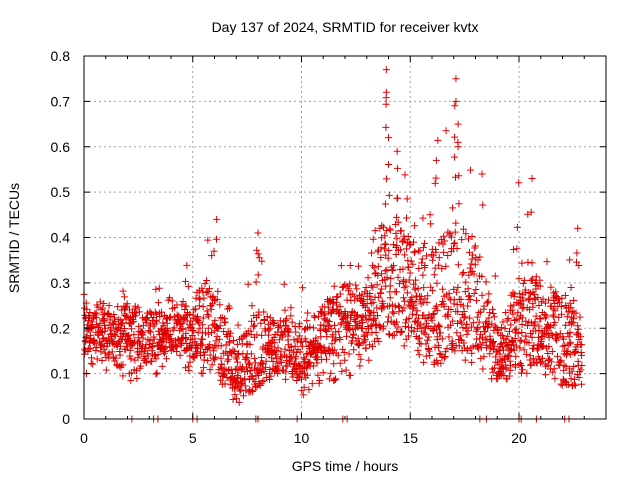 The height and width of the screenshot is (480, 640). I want to click on y-tick-labels: 0 0.1 0.2 0.3 0.4 0.5 0.6 0.7 0.8, so click(61, 237).